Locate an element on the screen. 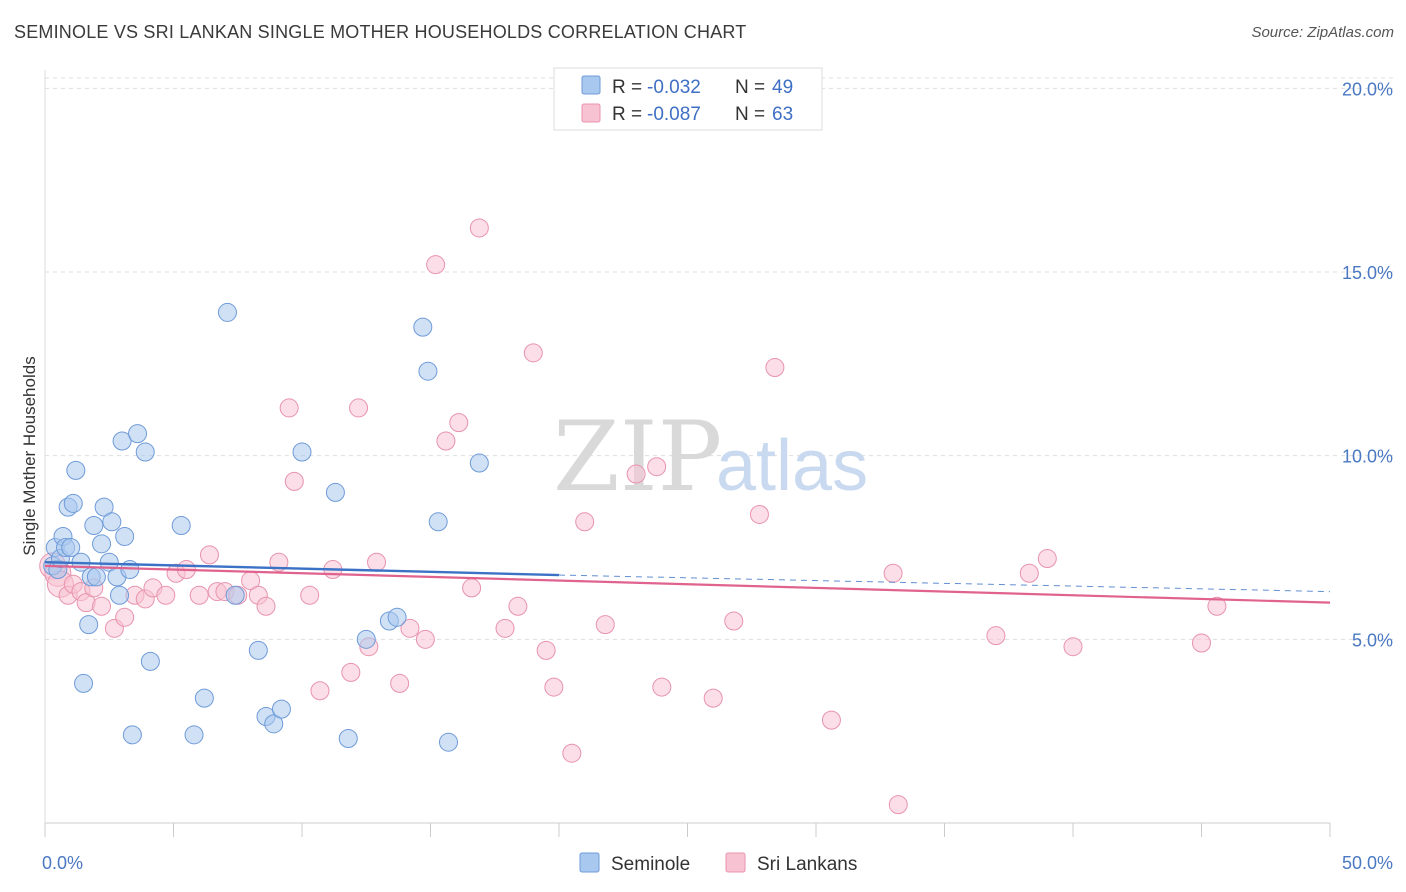  watermark-zip: ZIP is located at coordinates (637, 457).